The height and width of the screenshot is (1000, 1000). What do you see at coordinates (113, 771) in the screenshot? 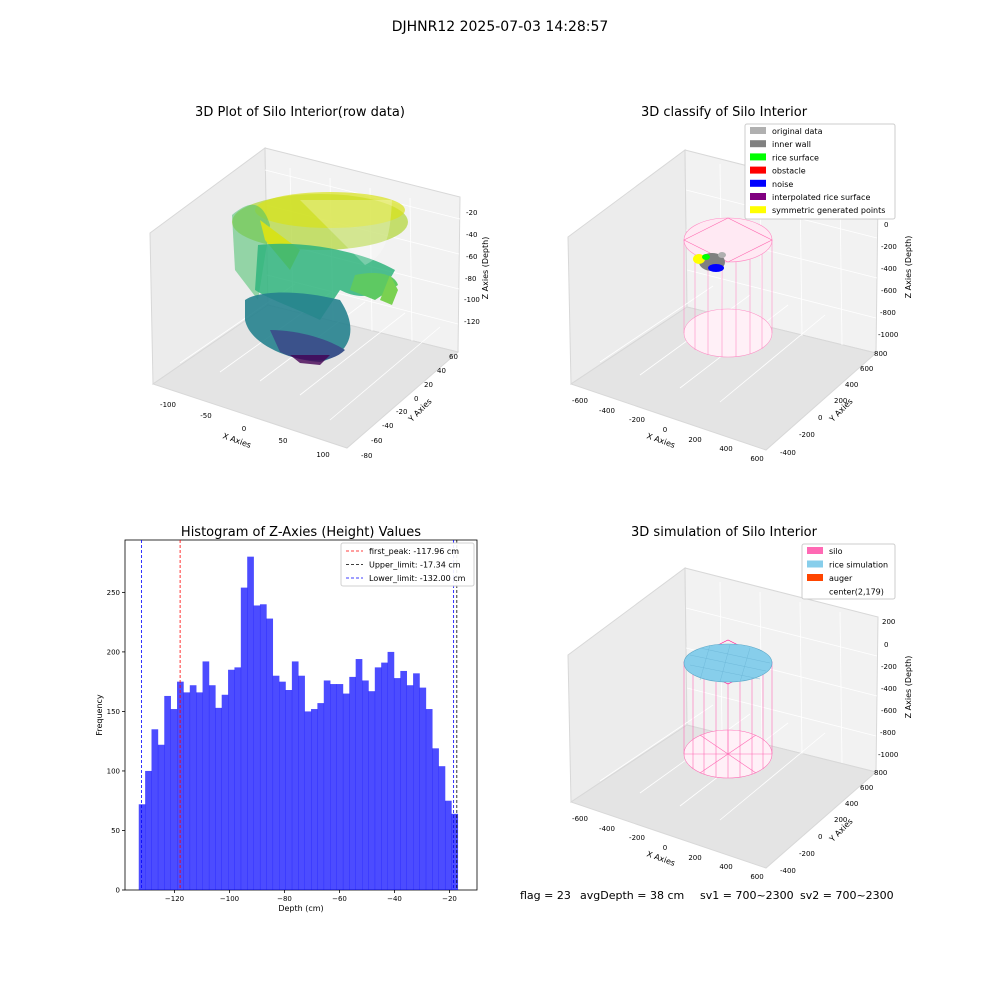
I see `histogram-ytick-label: 100` at bounding box center [113, 771].